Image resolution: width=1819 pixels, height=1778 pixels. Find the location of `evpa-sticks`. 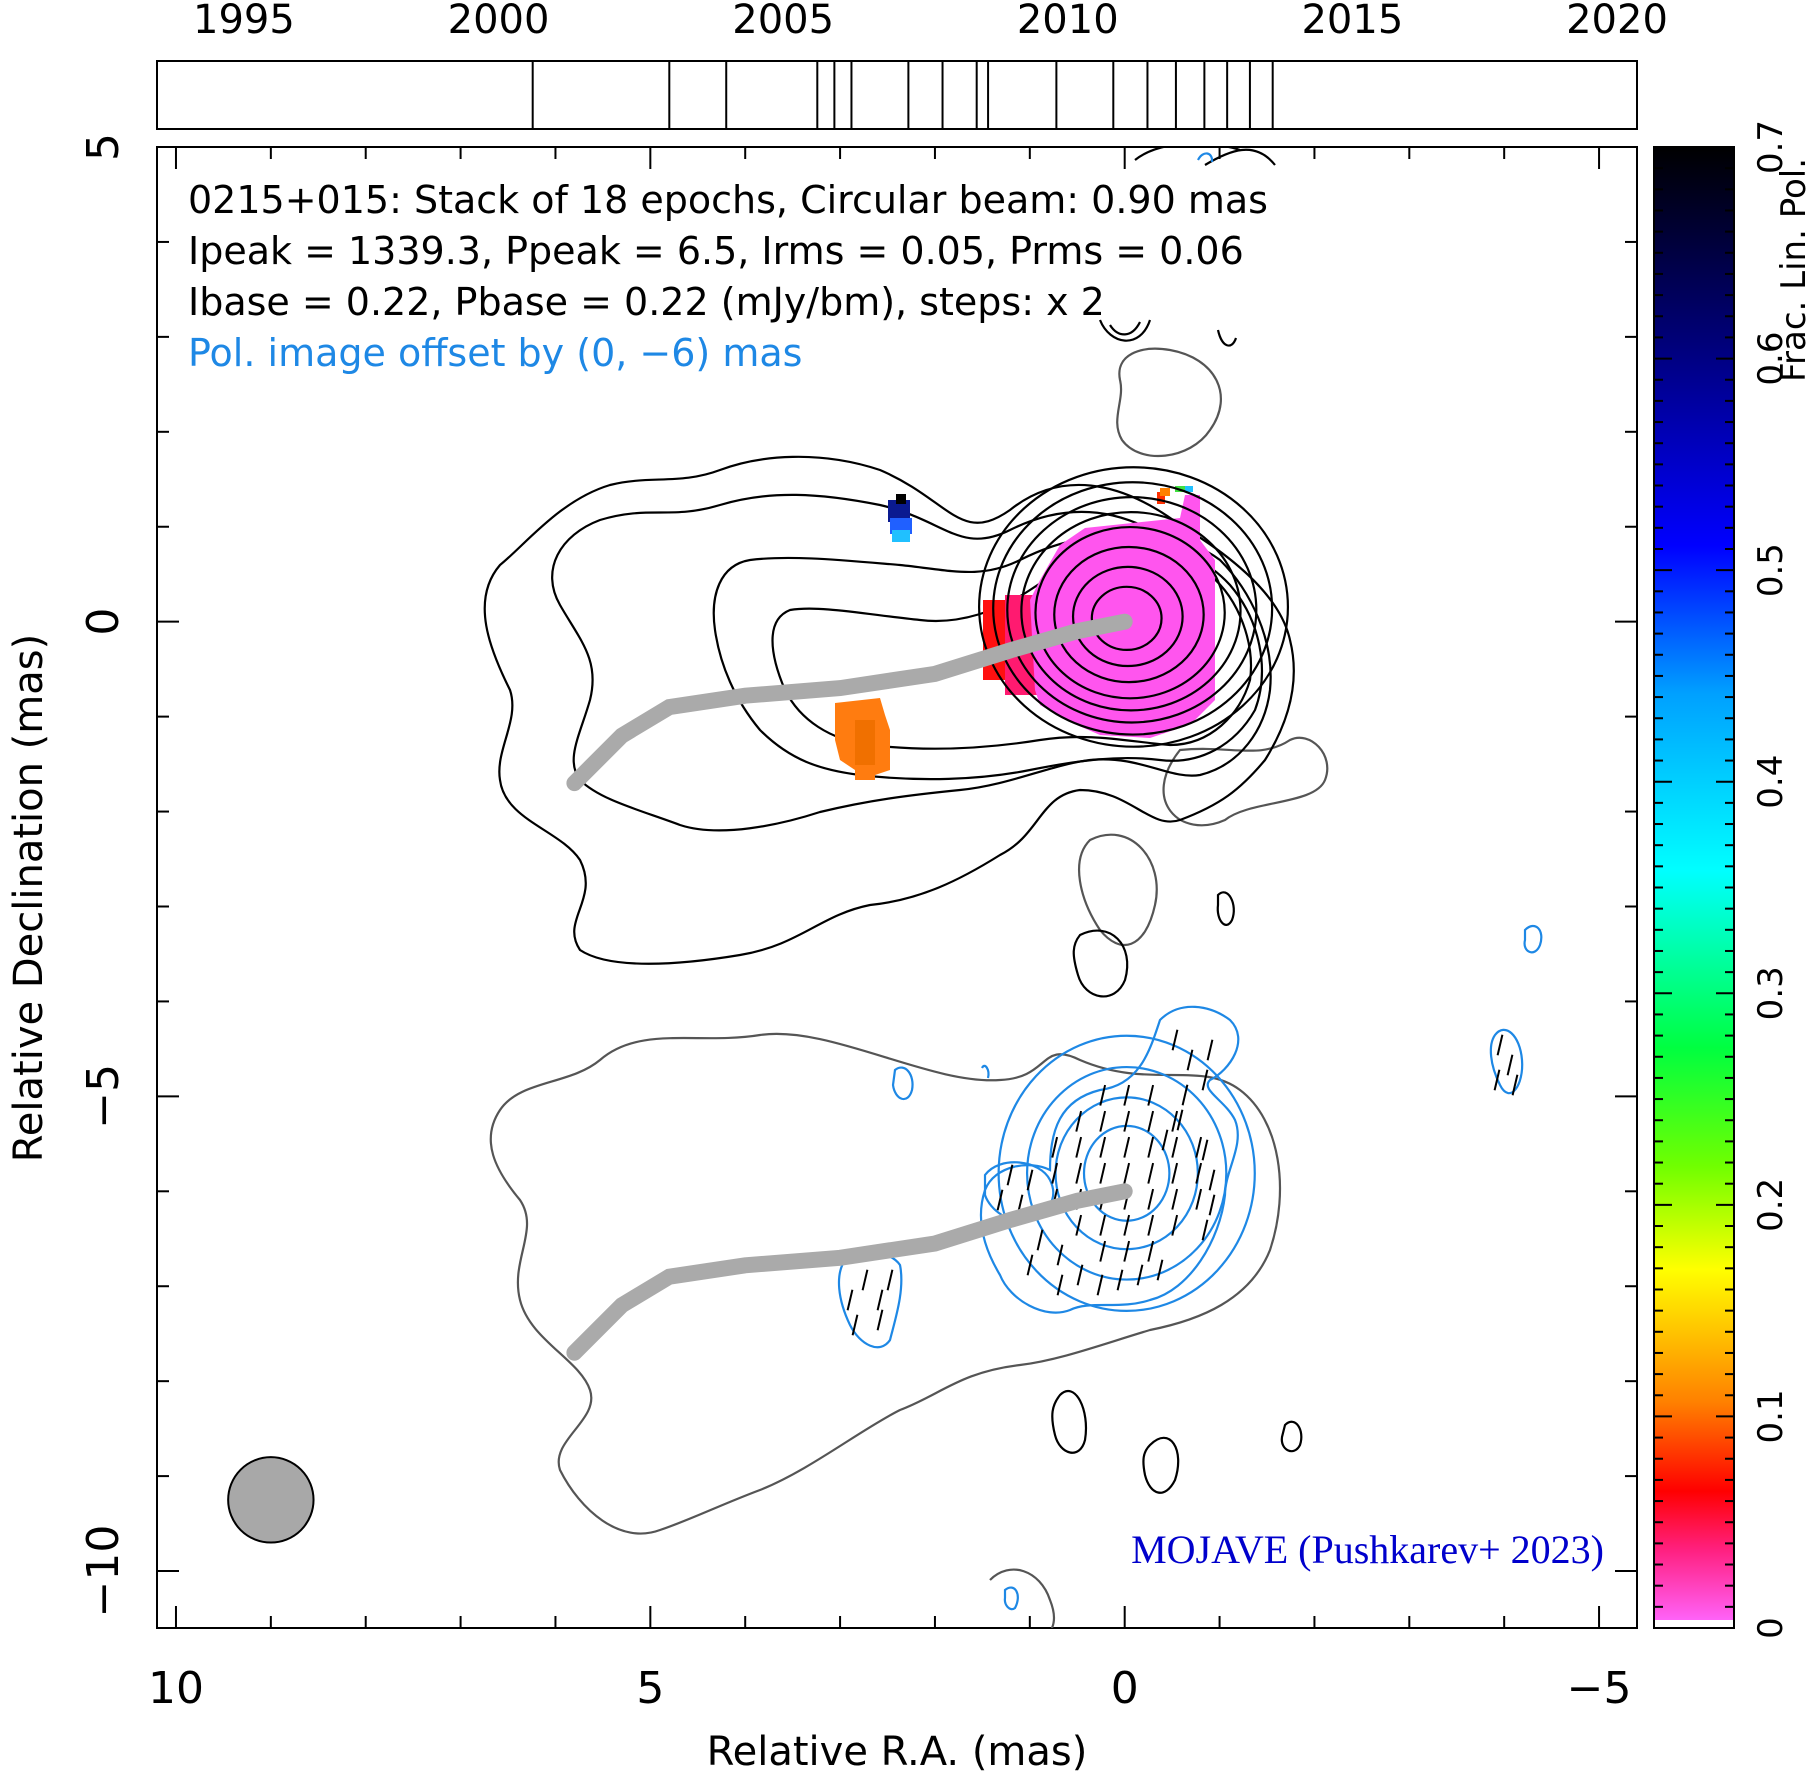

evpa-sticks is located at coordinates (1182, 1182).